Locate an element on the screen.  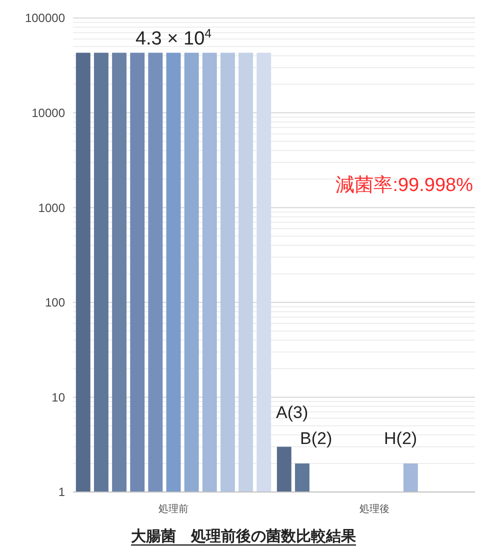
y-tick-label: 10 is located at coordinates (59, 397).